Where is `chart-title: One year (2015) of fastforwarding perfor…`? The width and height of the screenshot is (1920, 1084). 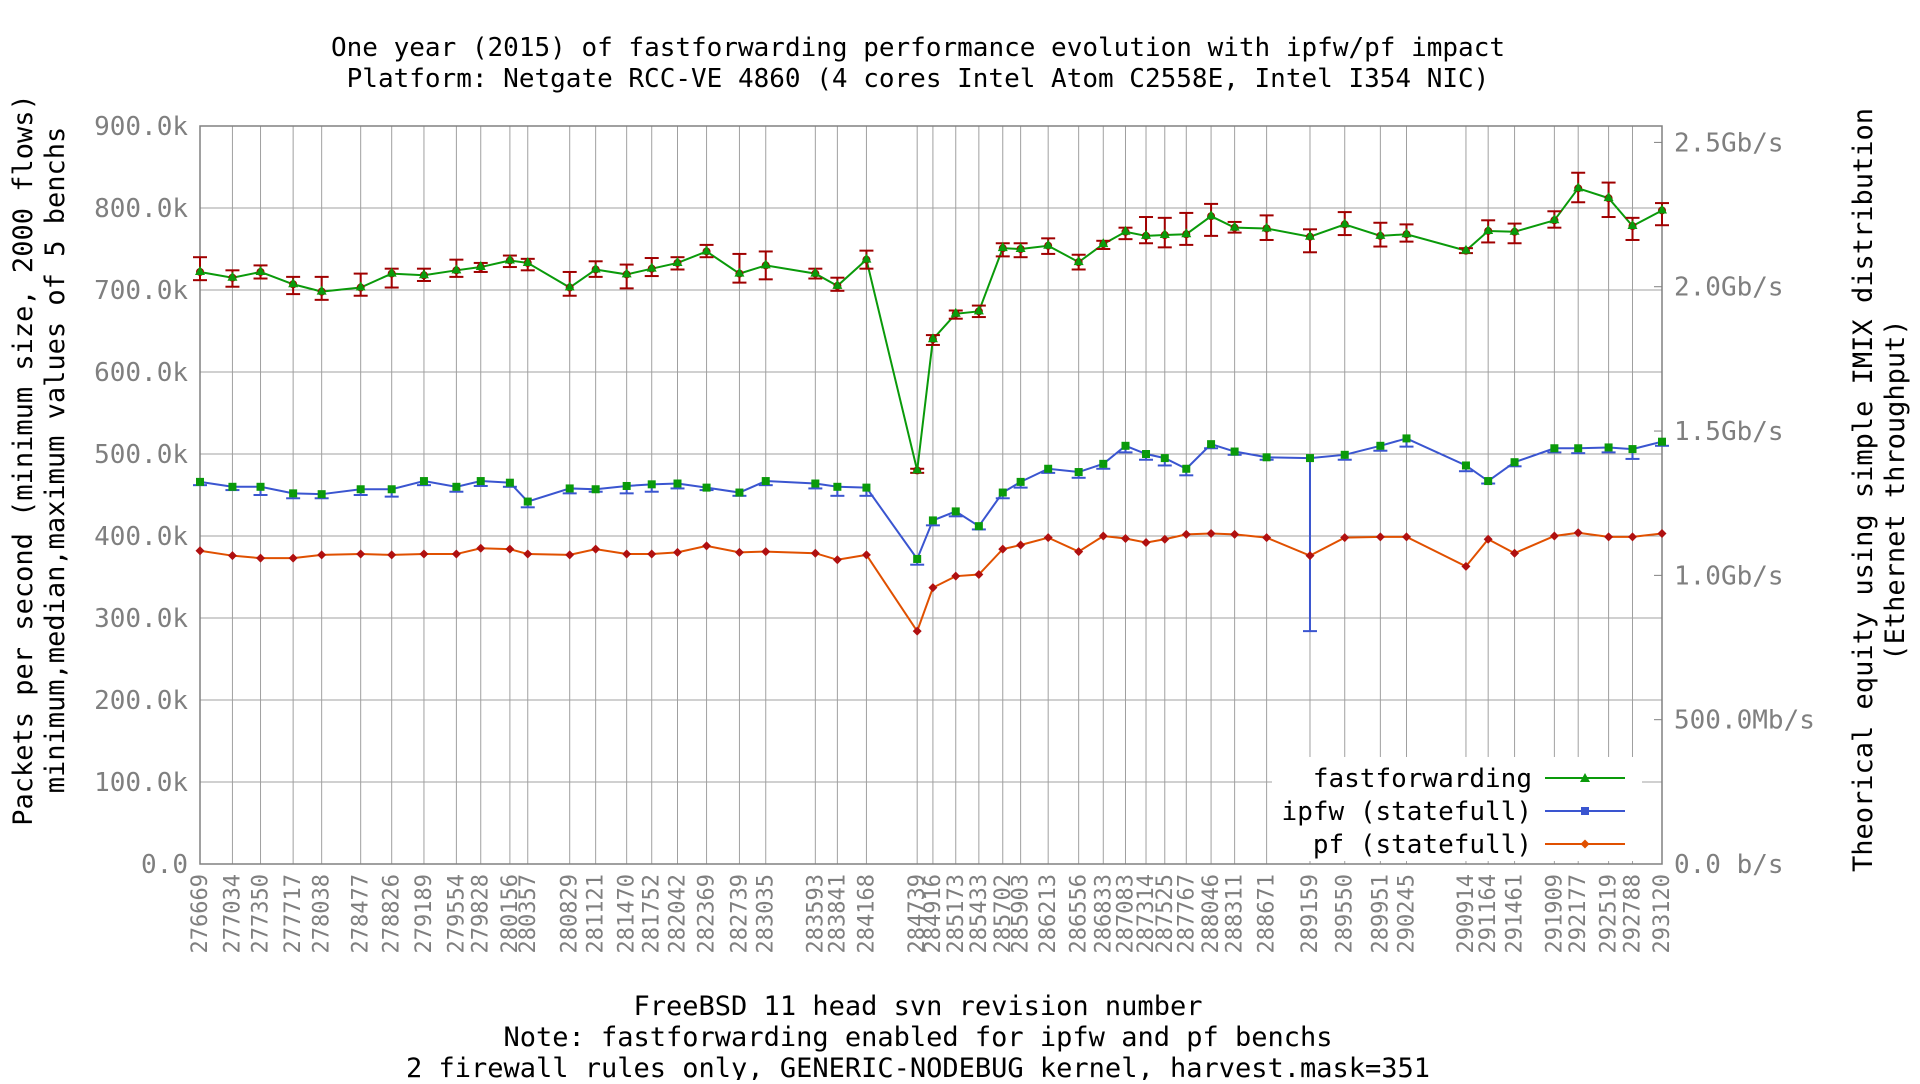
chart-title: One year (2015) of fastforwarding perfor… is located at coordinates (918, 63).